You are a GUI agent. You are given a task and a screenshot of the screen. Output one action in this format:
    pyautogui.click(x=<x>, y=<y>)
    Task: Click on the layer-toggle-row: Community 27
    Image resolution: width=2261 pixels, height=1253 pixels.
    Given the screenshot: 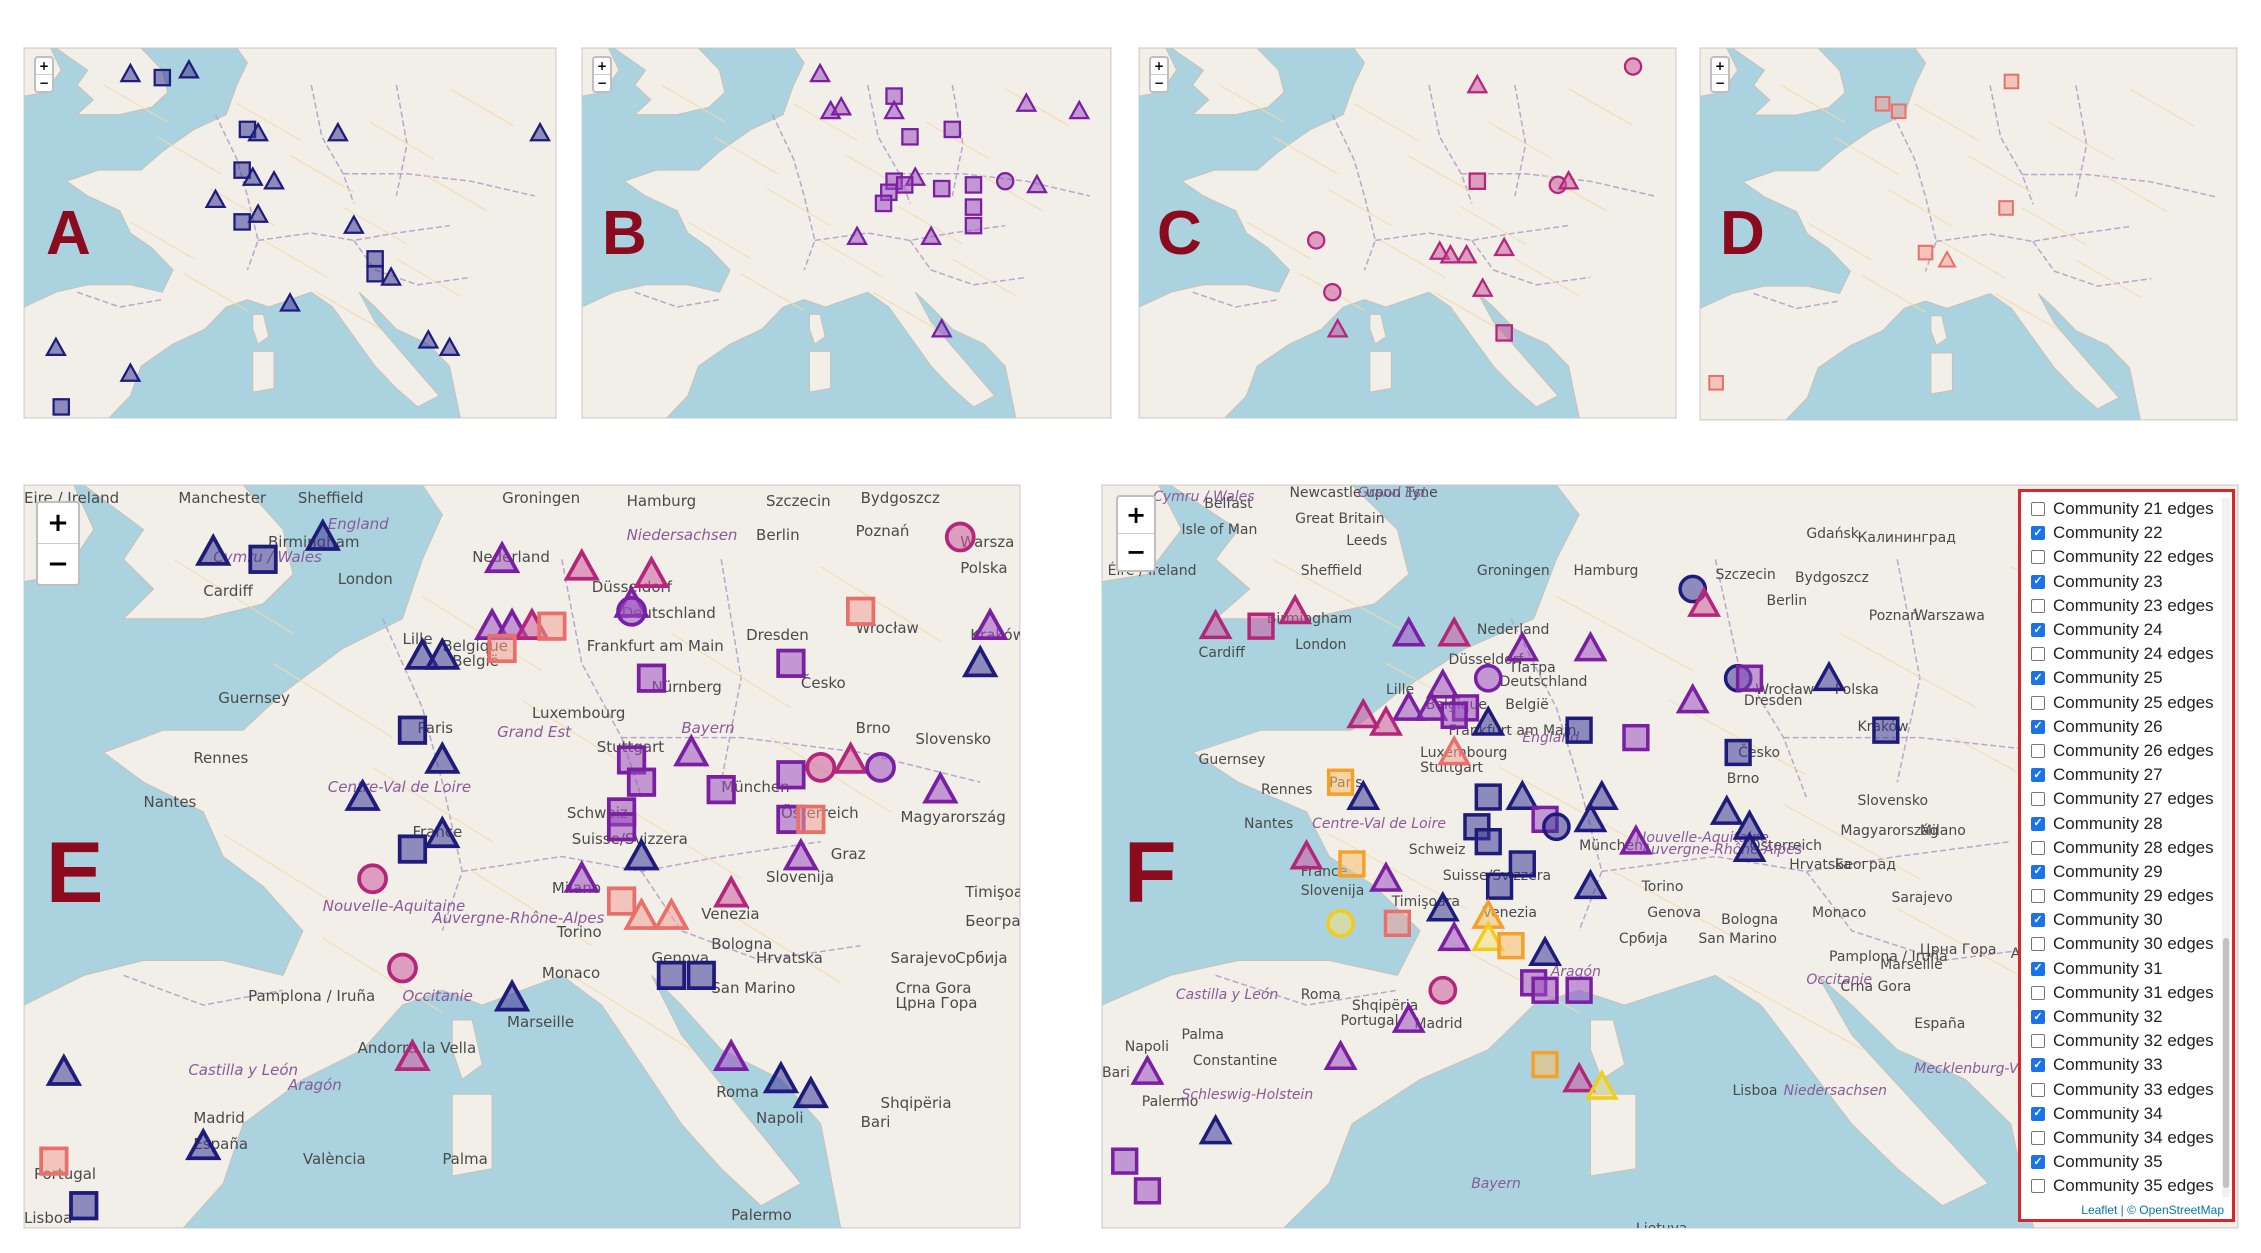 What is the action you would take?
    pyautogui.click(x=2120, y=775)
    